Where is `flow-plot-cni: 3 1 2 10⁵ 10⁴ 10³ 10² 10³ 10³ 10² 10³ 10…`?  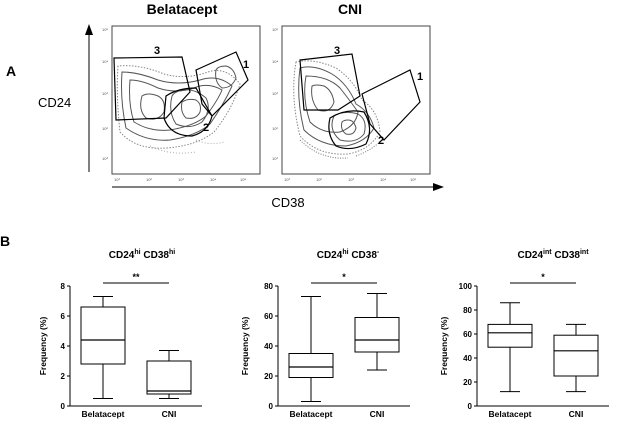 flow-plot-cni: 3 1 2 10⁵ 10⁴ 10³ 10² 10³ 10³ 10² 10³ 10… is located at coordinates (351, 103).